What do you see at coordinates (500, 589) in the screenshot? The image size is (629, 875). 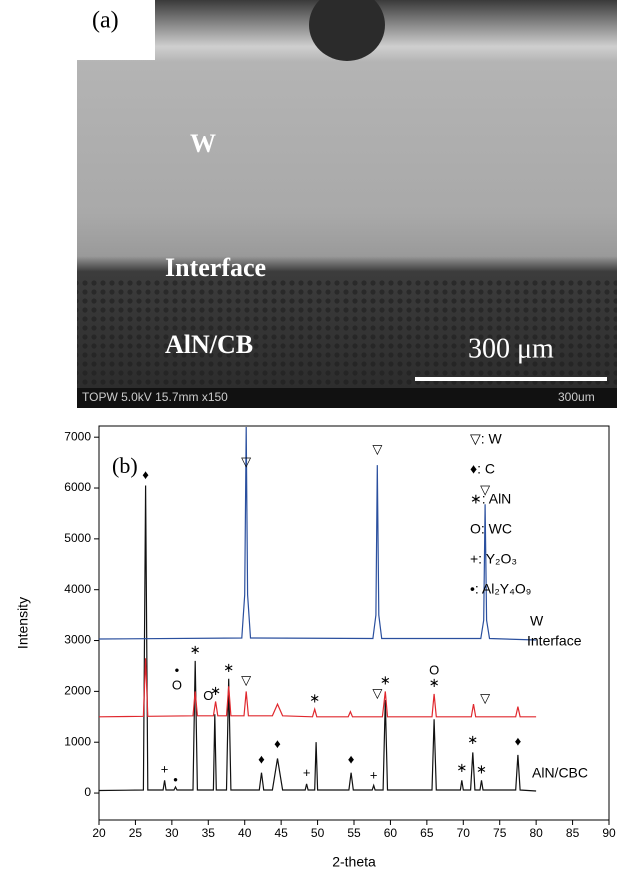 I see `key-entry: •: Al₂Y₄O₉` at bounding box center [500, 589].